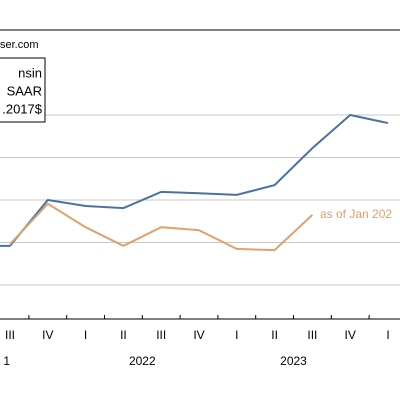 Image resolution: width=400 pixels, height=400 pixels. What do you see at coordinates (356, 214) in the screenshot?
I see `annotation: as of Jan 202` at bounding box center [356, 214].